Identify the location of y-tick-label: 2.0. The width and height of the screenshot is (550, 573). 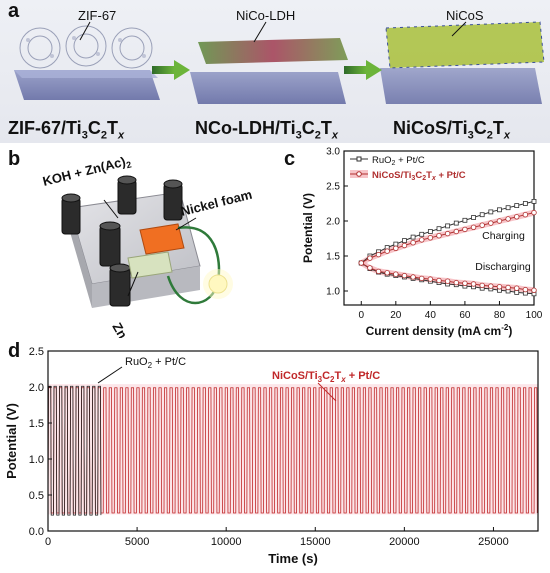
(333, 222).